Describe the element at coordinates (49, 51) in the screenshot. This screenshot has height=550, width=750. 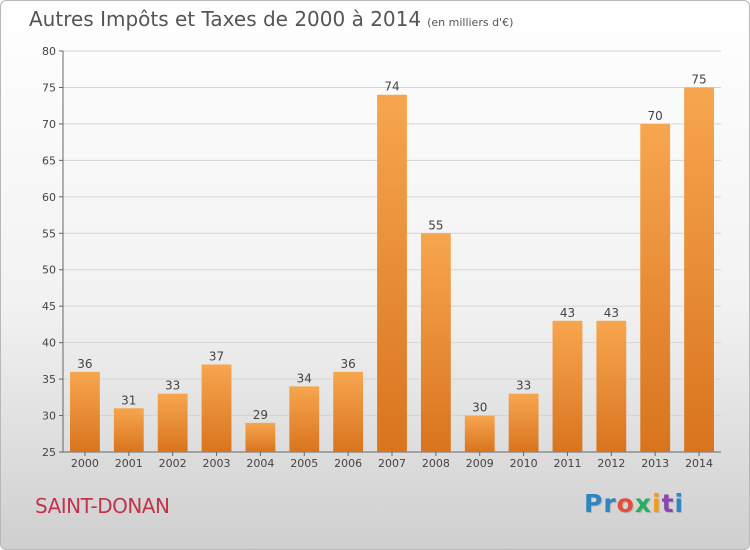
I see `y-tick-label: 80` at that location.